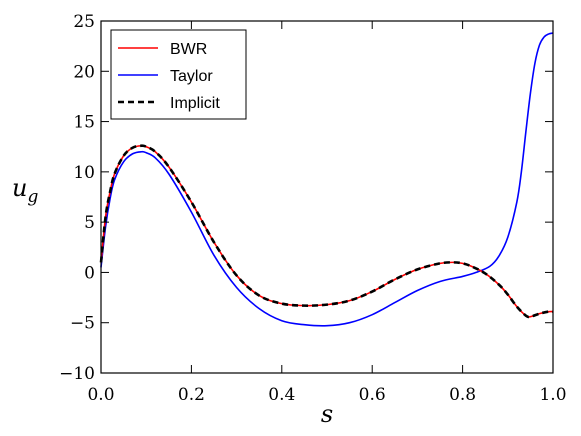 This screenshot has height=436, width=581. Describe the element at coordinates (84, 123) in the screenshot. I see `y-tick-label: 15` at that location.